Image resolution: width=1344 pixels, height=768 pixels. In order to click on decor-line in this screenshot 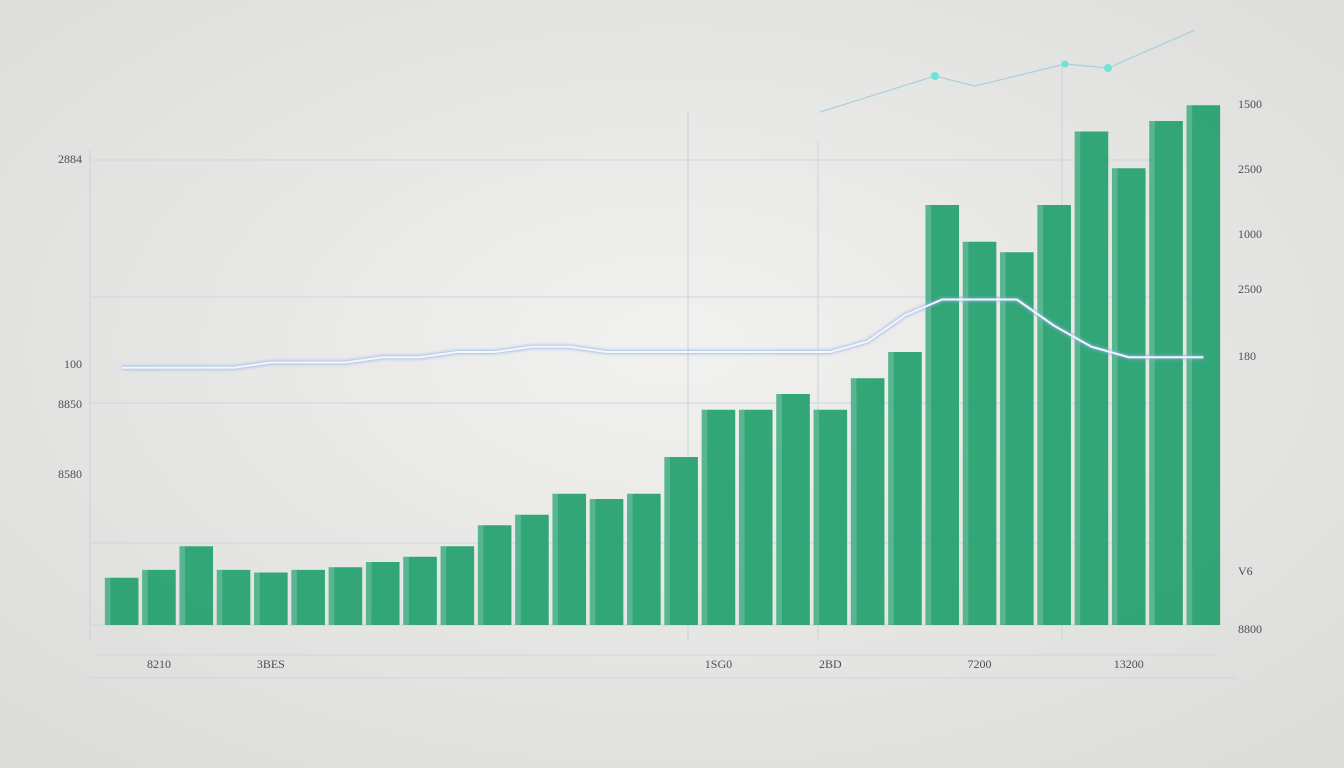, I will do `click(1007, 71)`.